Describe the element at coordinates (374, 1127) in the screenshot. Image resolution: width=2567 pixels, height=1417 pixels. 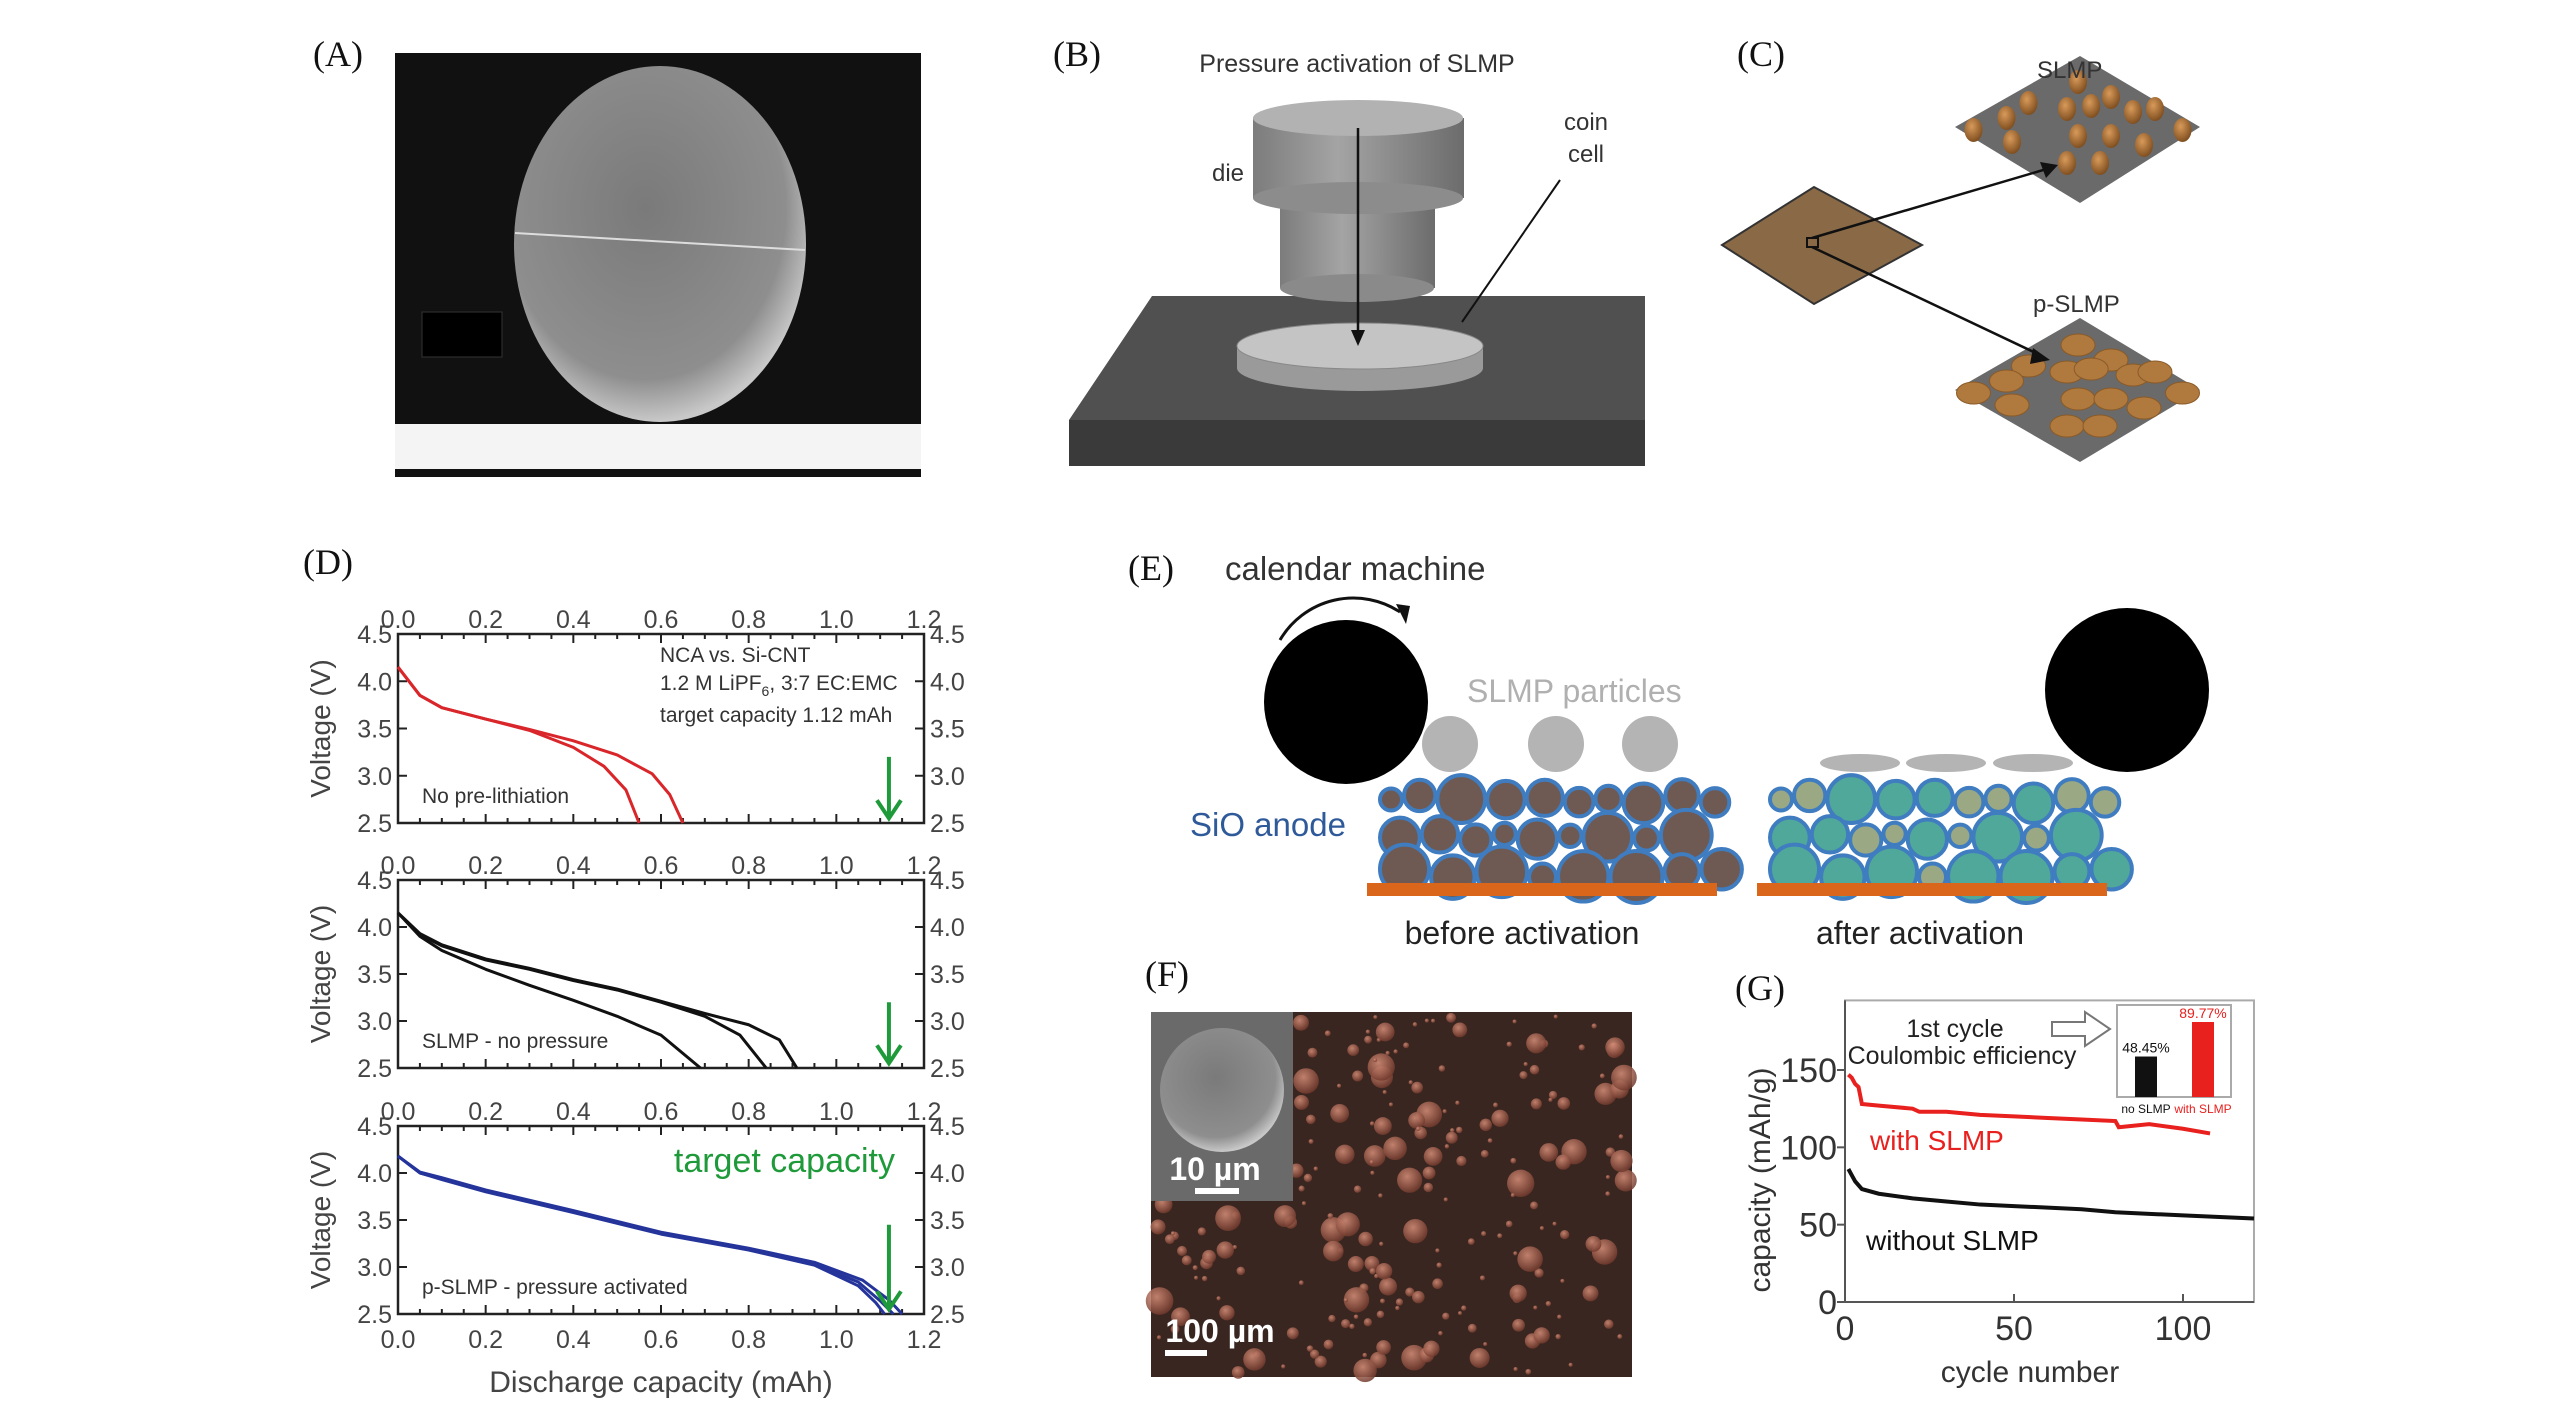
I see `y-tick-label-left: 4.5` at that location.